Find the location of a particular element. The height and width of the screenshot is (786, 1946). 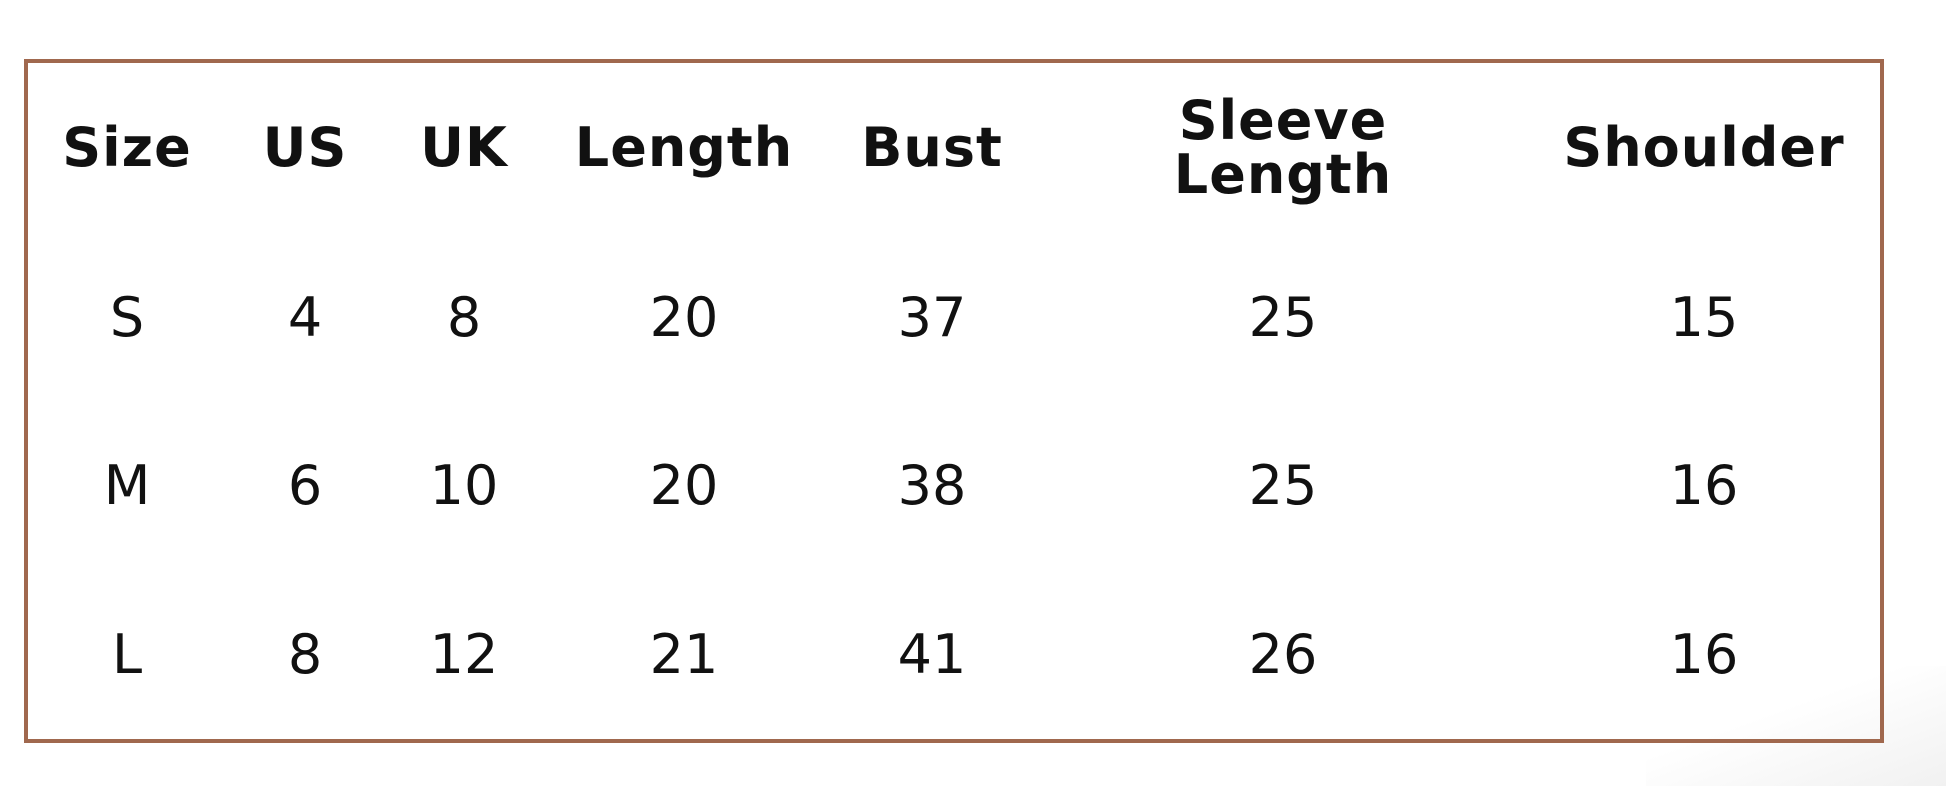

header-uk: UK is located at coordinates (464, 147).